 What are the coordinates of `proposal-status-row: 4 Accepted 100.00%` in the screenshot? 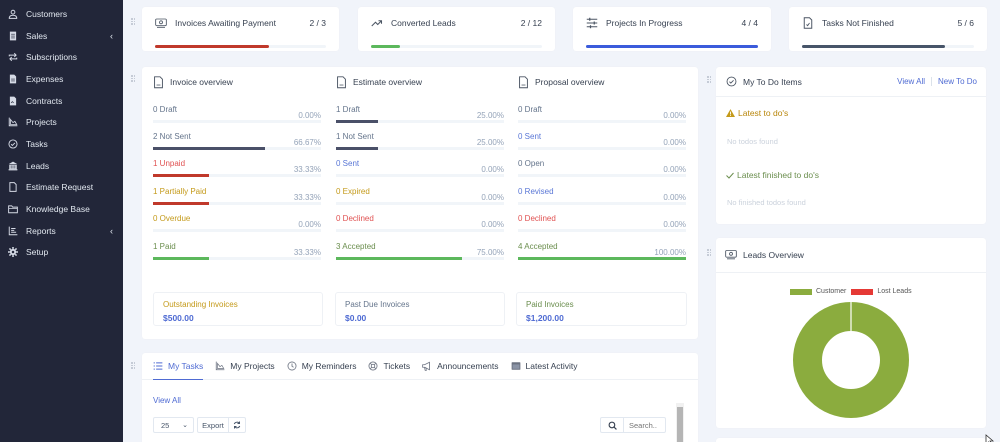 It's located at (602, 253).